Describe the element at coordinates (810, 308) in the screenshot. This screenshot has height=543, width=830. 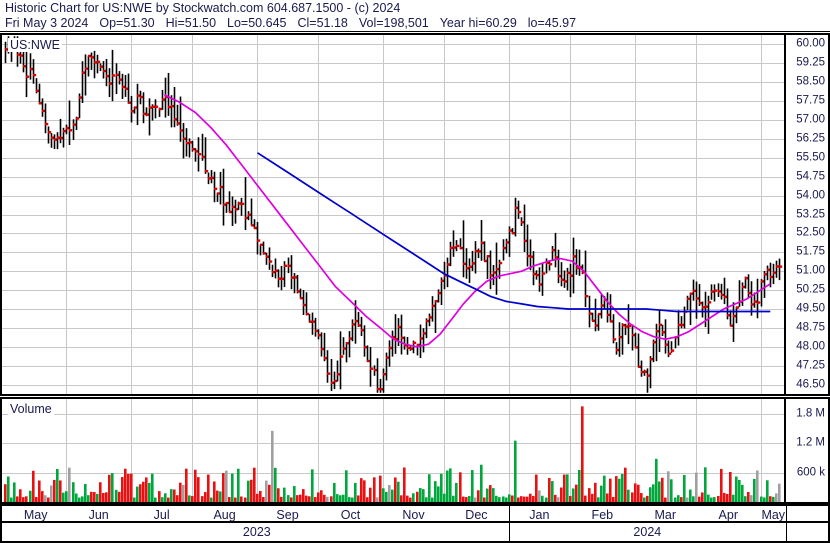
I see `price-tick-label: 49.50` at that location.